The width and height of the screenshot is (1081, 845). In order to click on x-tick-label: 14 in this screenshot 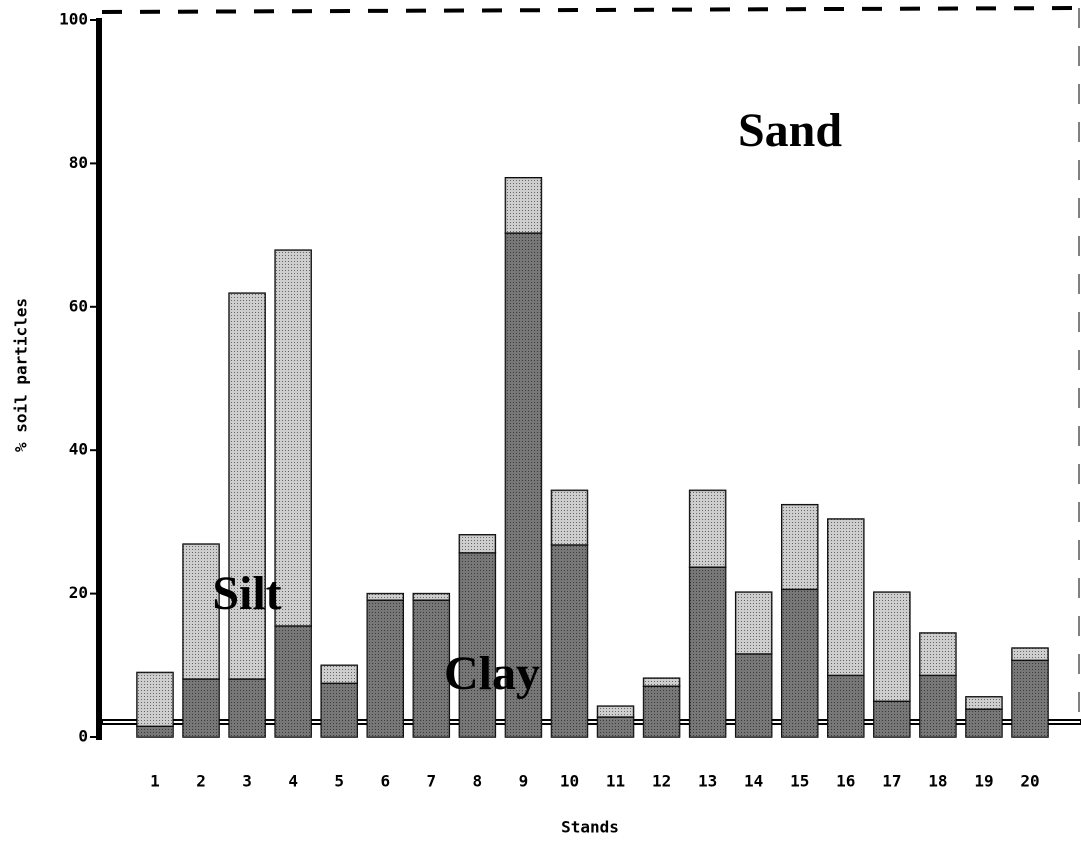, I will do `click(753, 781)`.